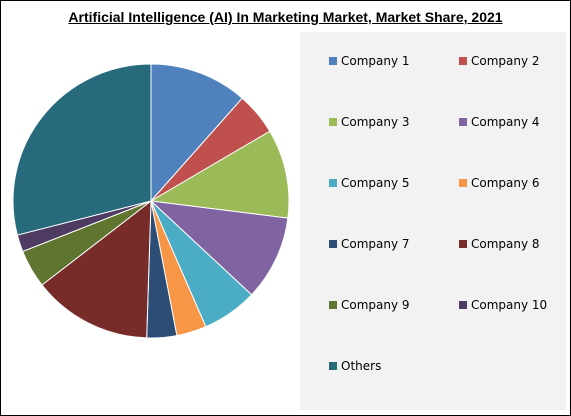 This screenshot has height=416, width=571. I want to click on legend-item: Company 6, so click(499, 183).